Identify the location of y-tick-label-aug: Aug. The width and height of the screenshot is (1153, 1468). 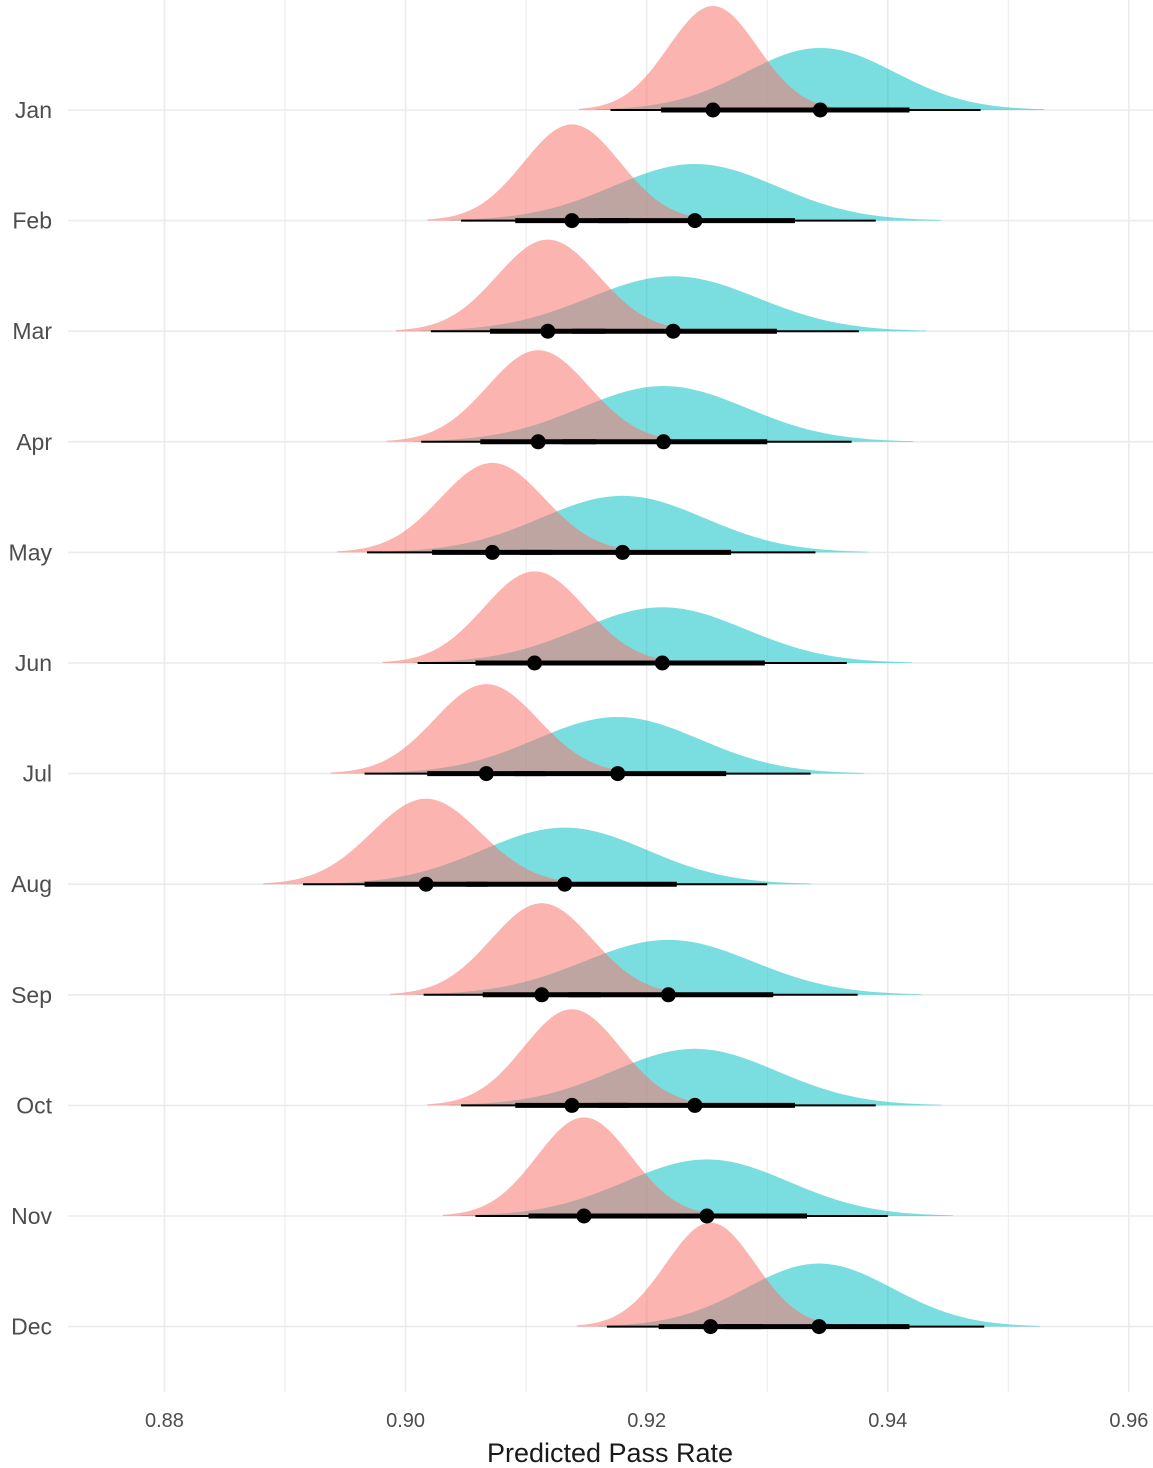
(31, 884).